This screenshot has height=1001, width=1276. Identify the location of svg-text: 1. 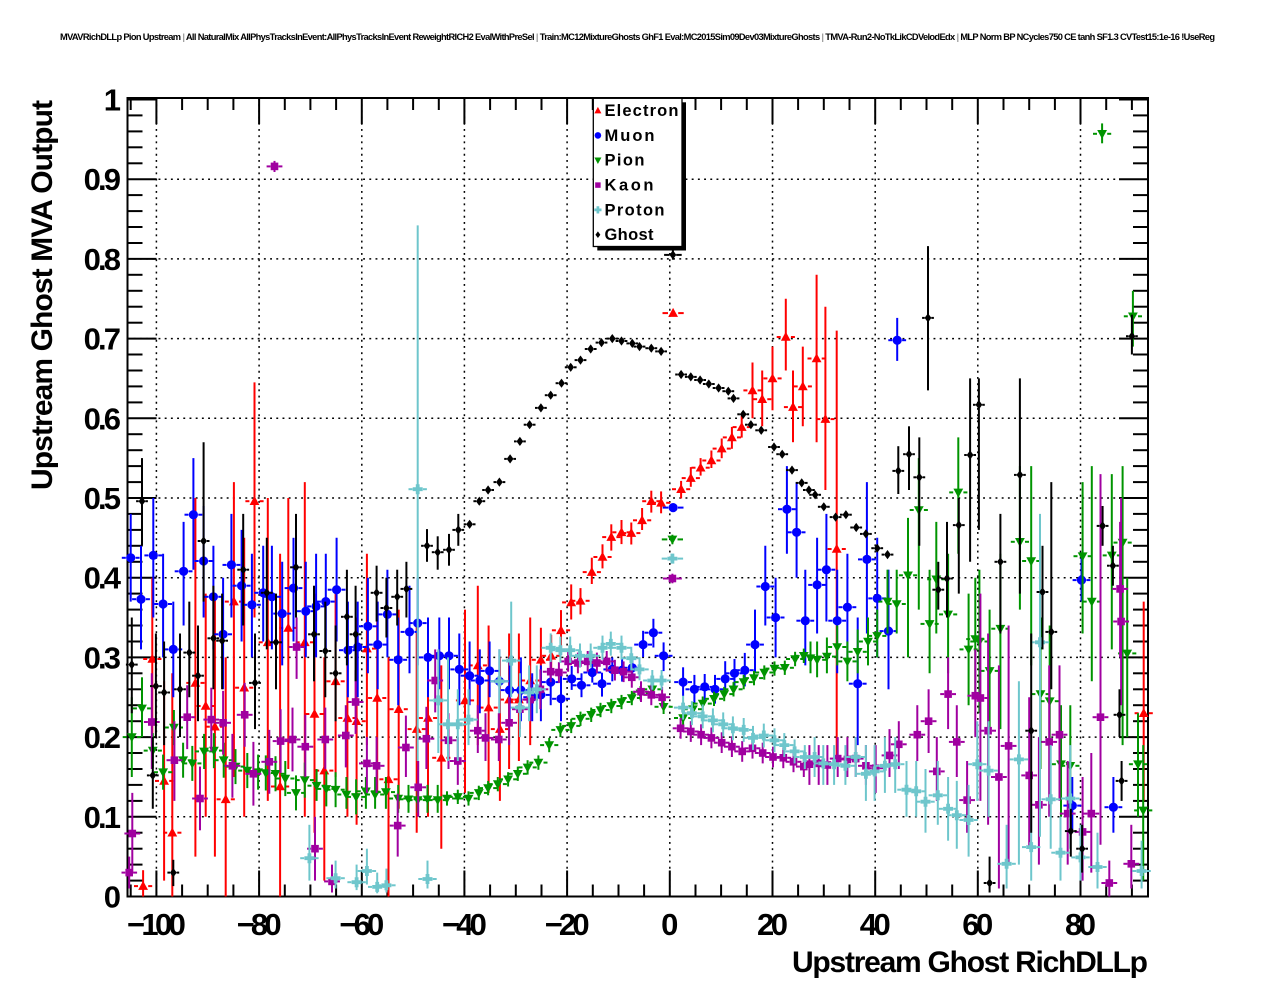
(112, 100).